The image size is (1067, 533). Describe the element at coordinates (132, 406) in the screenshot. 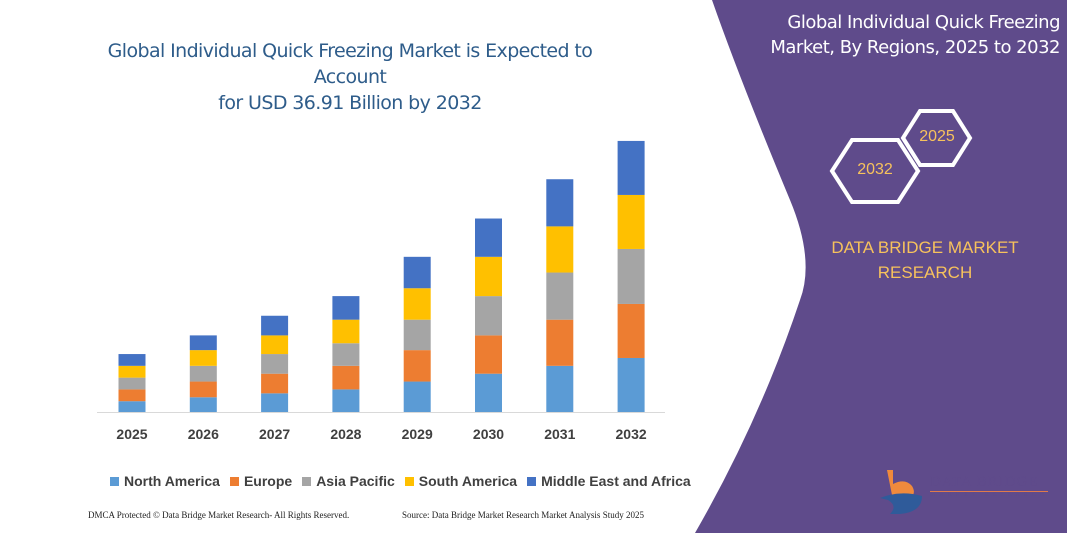

I see `bar-2025-north-america` at that location.